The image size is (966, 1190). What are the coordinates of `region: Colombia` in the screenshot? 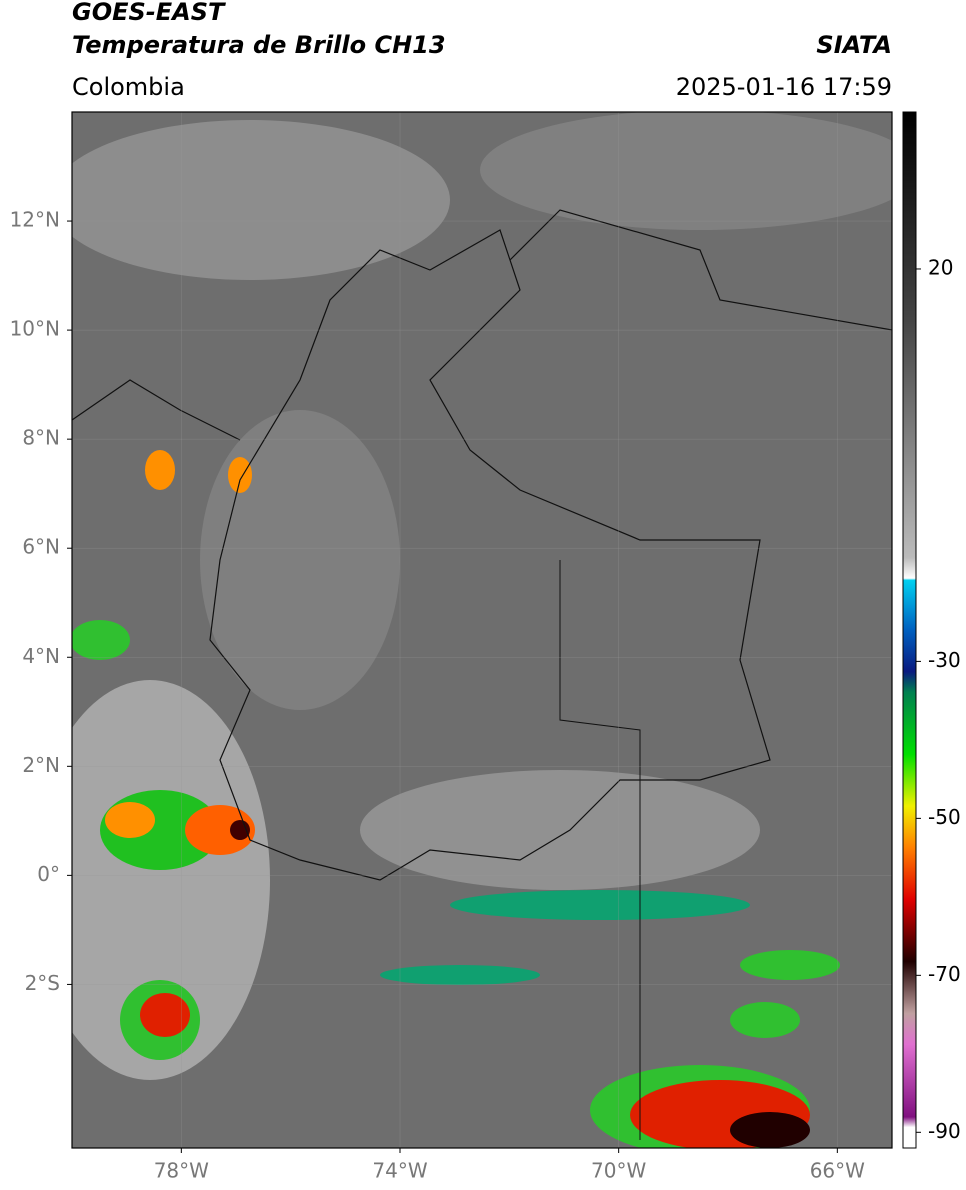 It's located at (128, 87).